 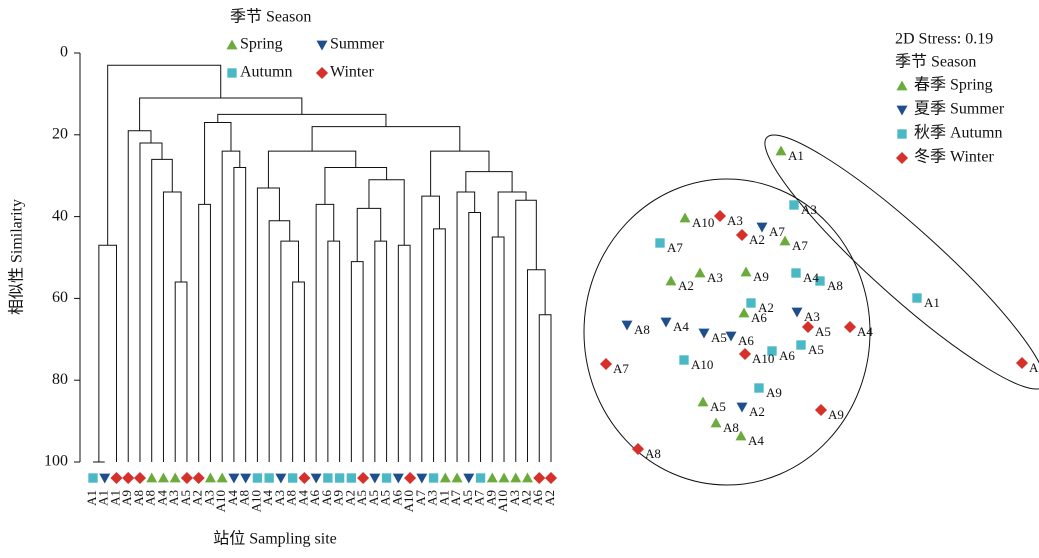 What do you see at coordinates (261, 44) in the screenshot?
I see `legend-label: Spring` at bounding box center [261, 44].